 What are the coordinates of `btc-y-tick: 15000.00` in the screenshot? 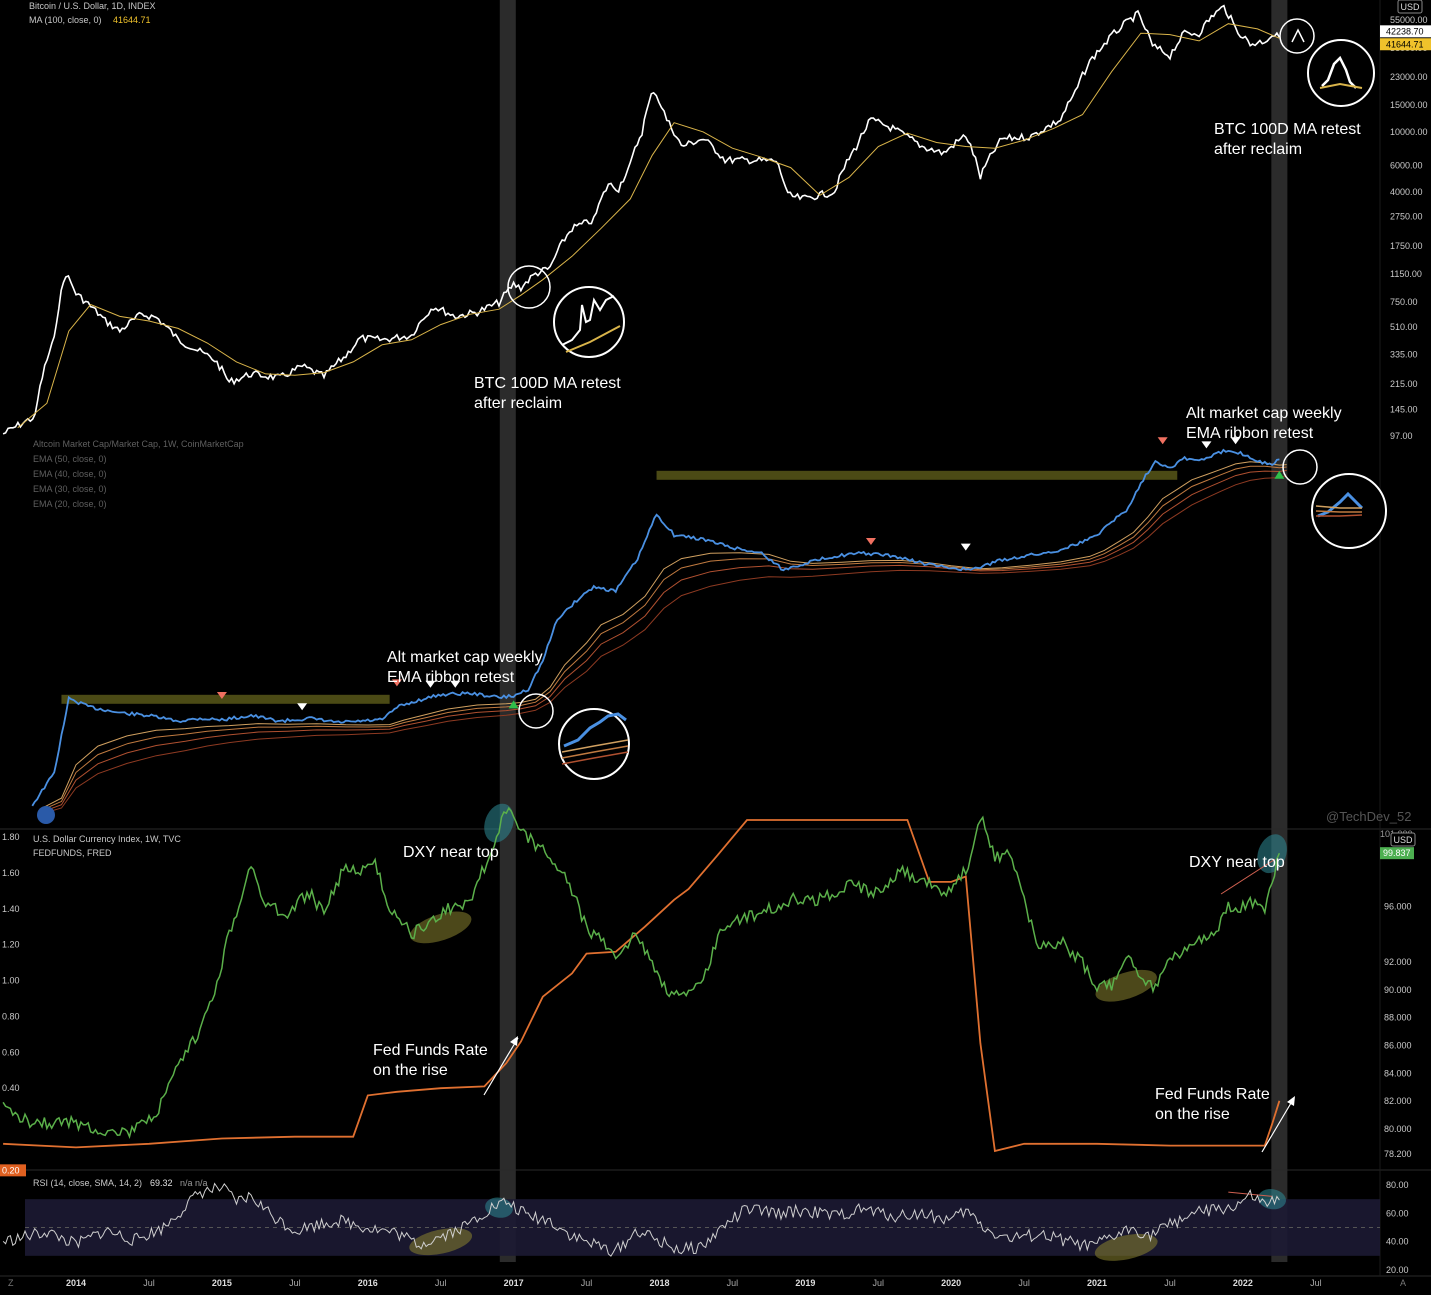 It's located at (1409, 105).